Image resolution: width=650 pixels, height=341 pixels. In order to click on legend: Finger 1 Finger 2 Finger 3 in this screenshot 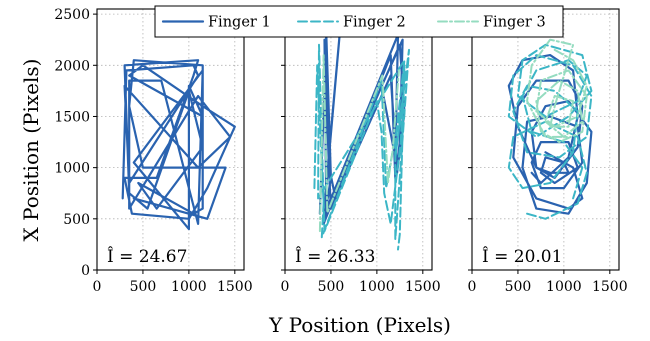, I will do `click(359, 21)`.